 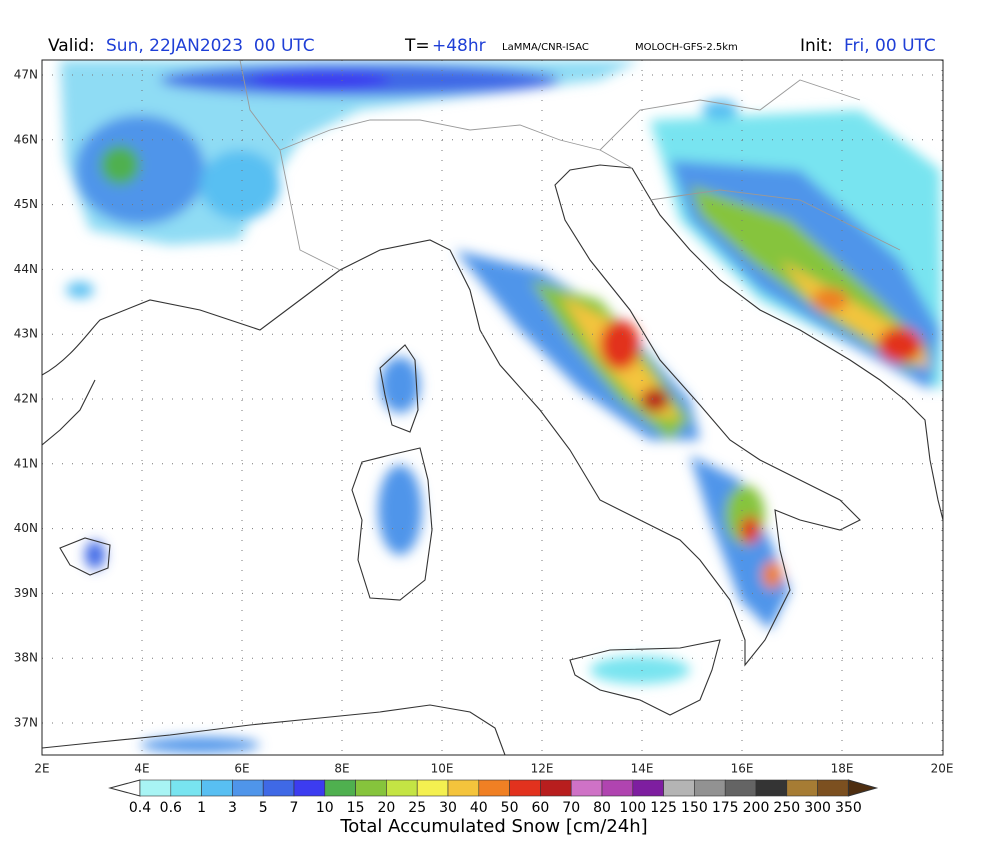 I want to click on model: MOLOCH-GFS-2.5km, so click(x=686, y=47).